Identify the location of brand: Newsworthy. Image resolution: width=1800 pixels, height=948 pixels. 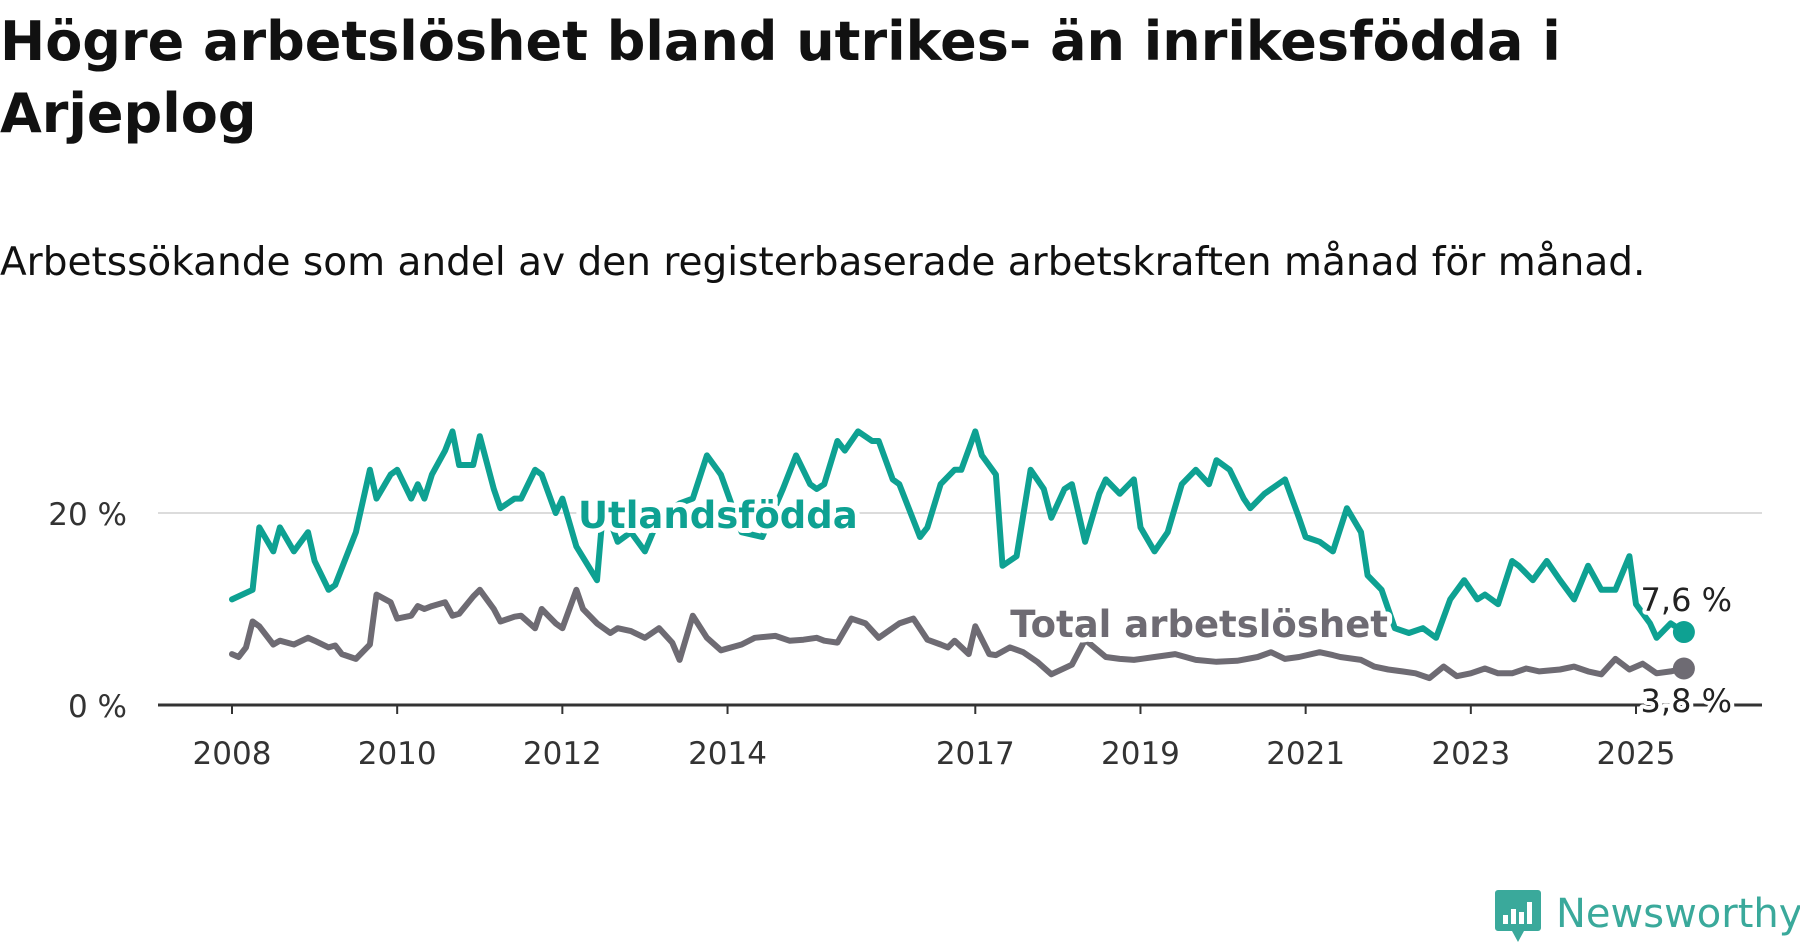
(1647, 916).